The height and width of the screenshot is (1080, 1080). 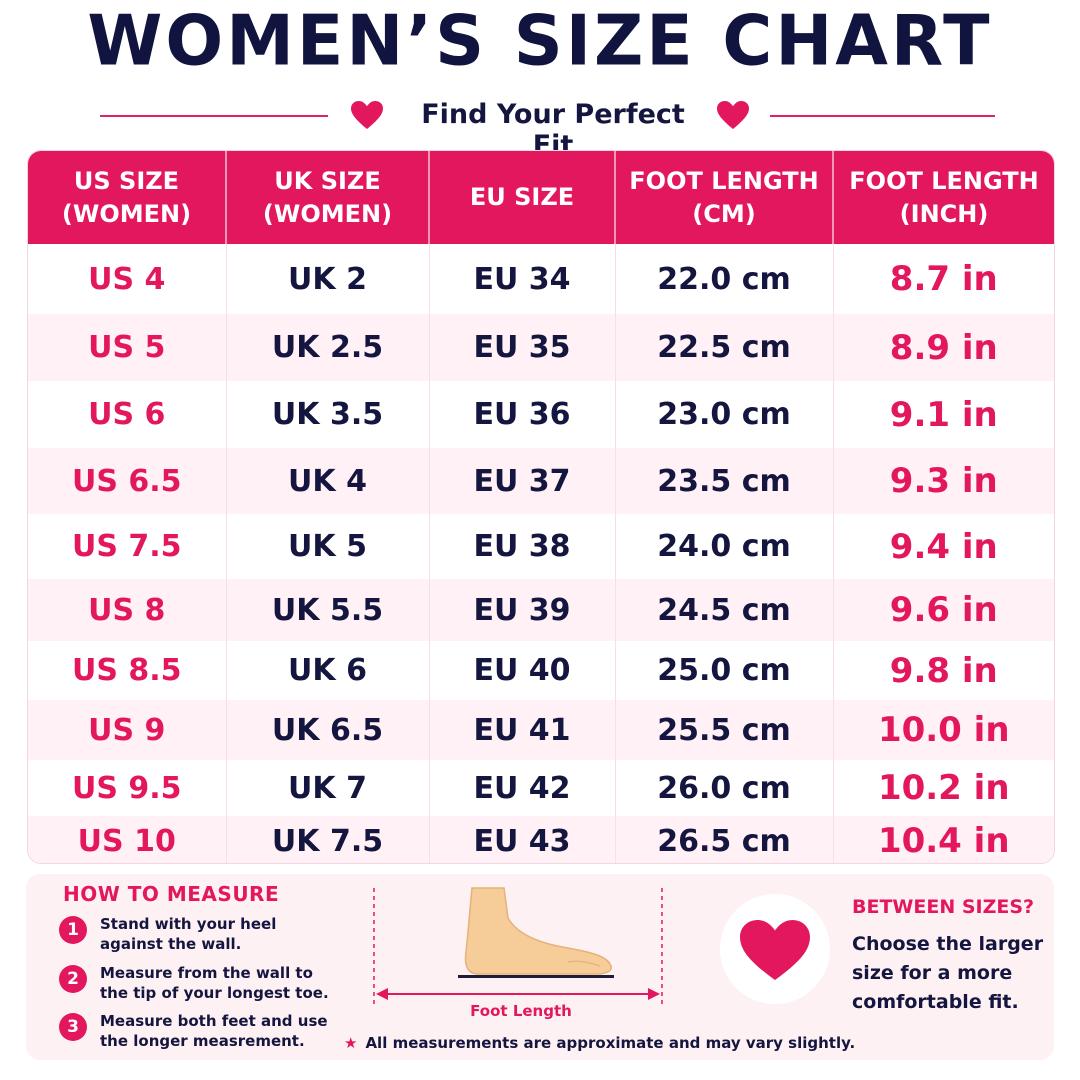 I want to click on subtitle-row: Find Your Perfect Fit, so click(x=540, y=128).